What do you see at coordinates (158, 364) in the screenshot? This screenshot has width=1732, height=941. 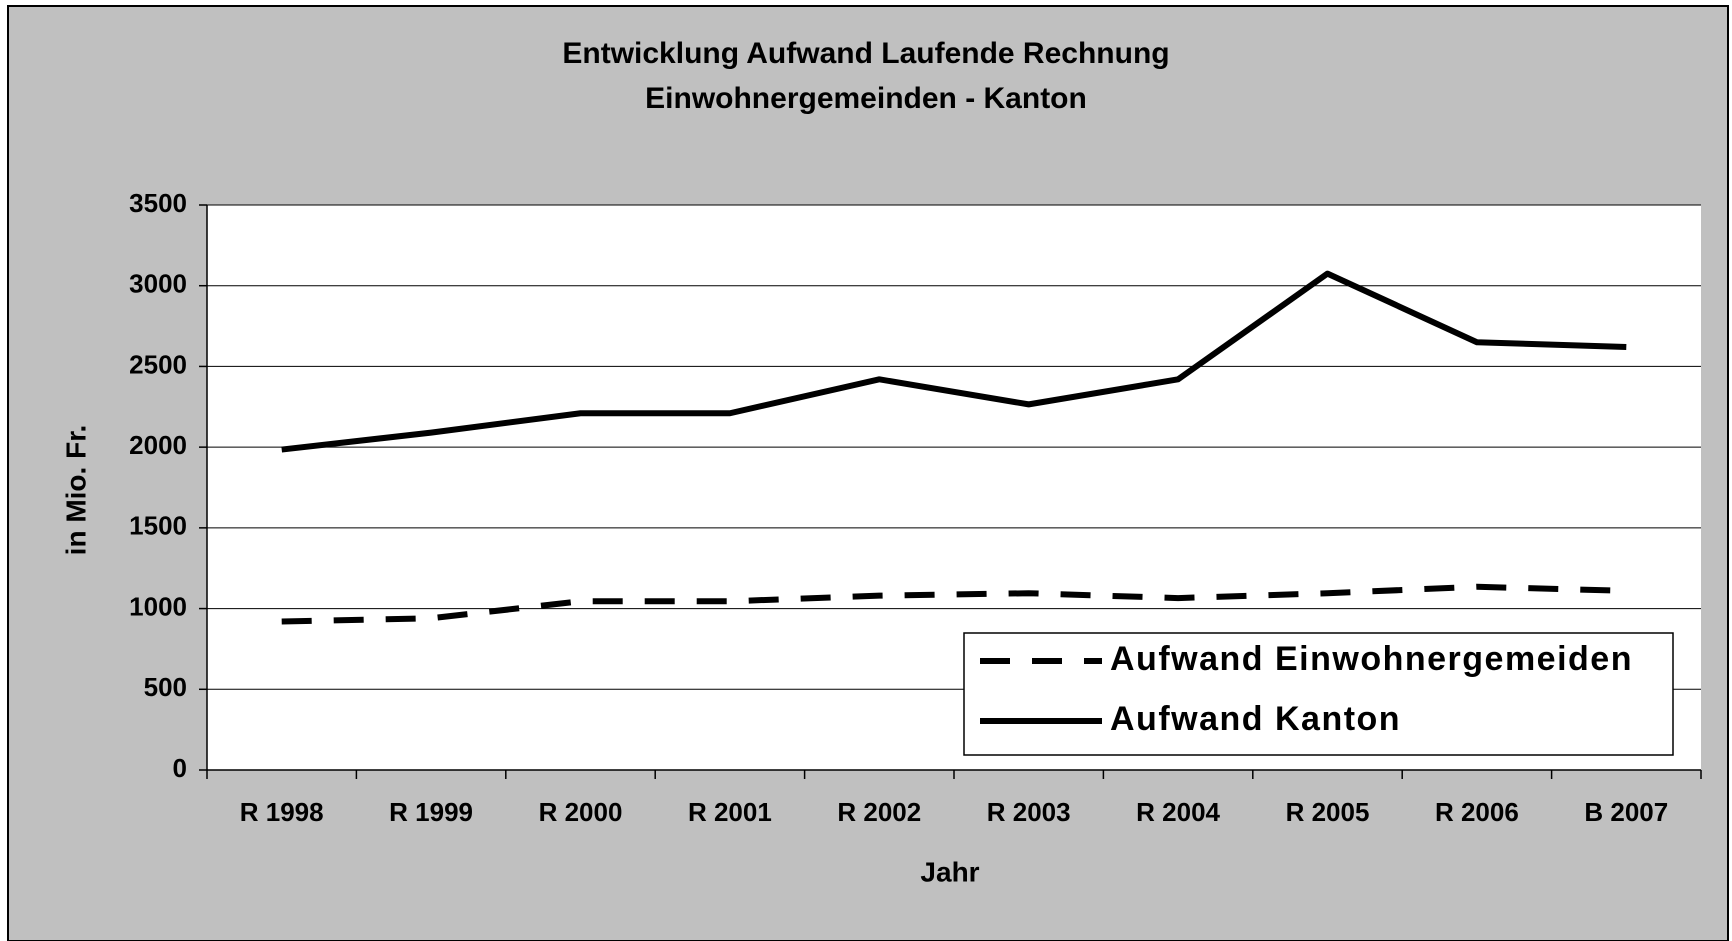 I see `y-tick-label: 2500` at bounding box center [158, 364].